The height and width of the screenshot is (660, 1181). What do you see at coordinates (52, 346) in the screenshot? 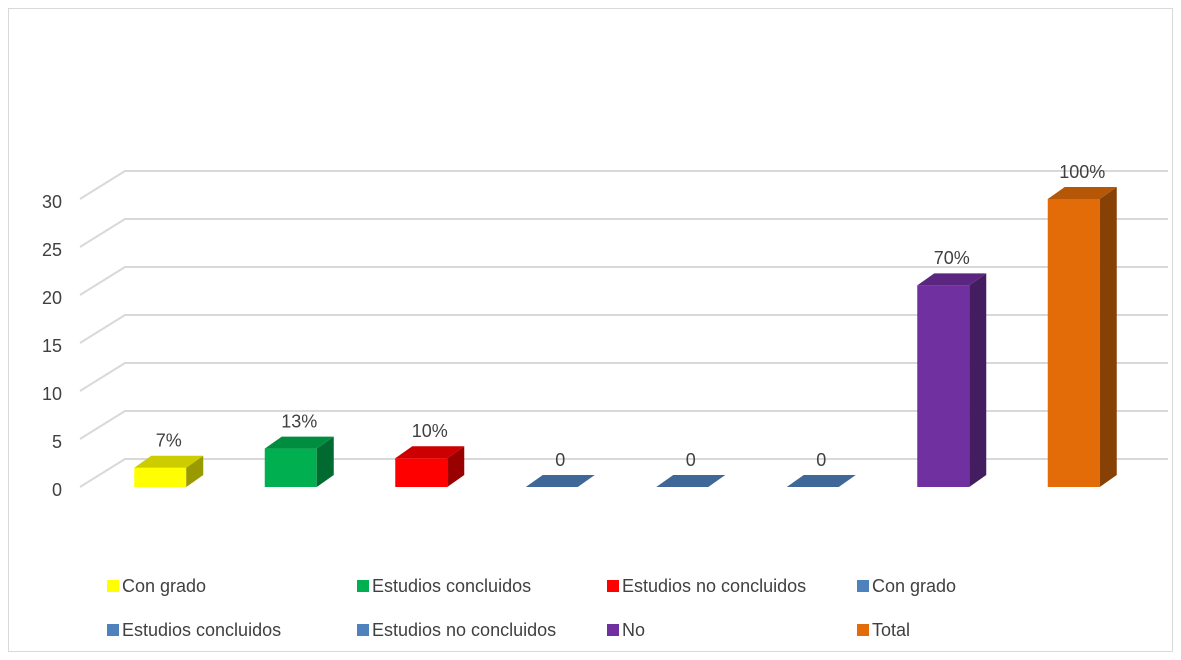
I see `y-tick-label: 15` at bounding box center [52, 346].